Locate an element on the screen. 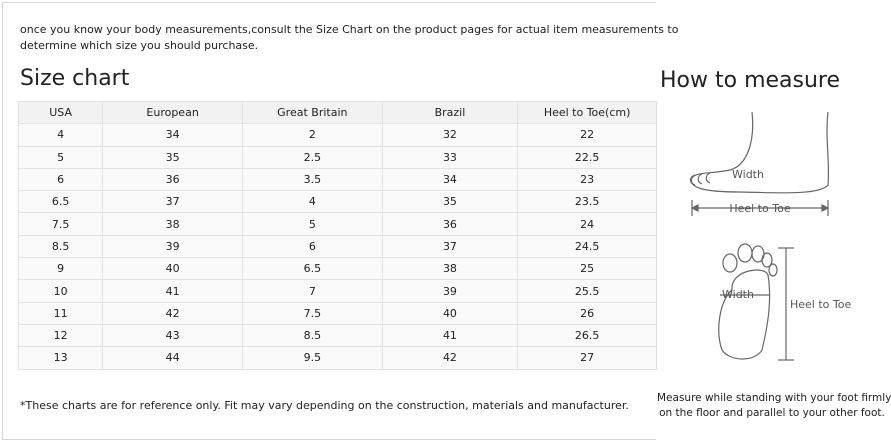 The image size is (891, 444). table-cell: Brazil is located at coordinates (450, 112).